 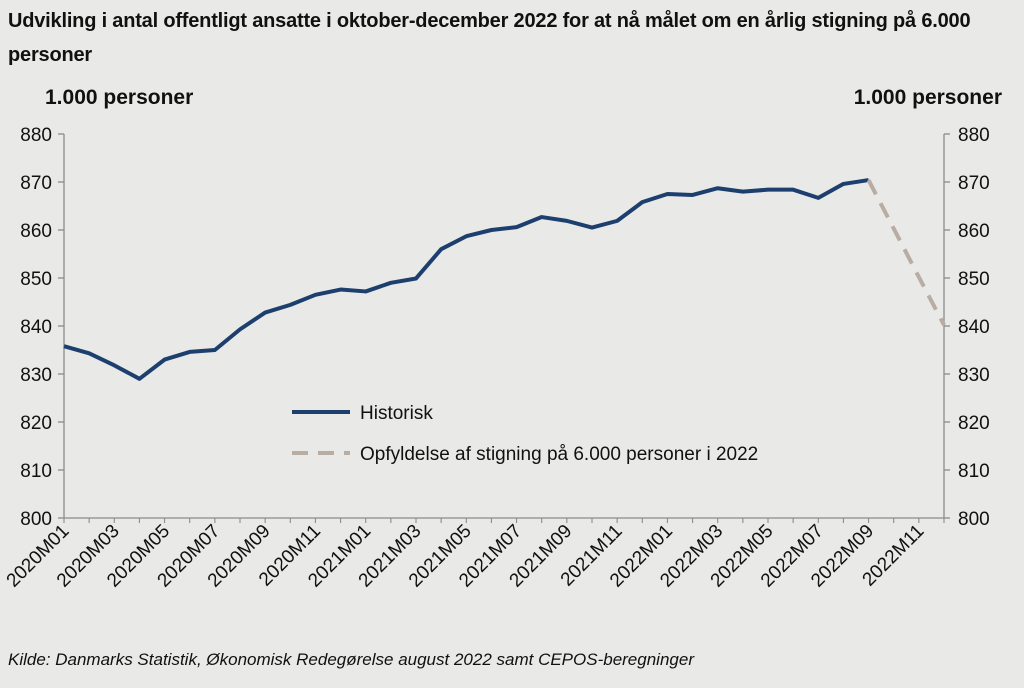 What do you see at coordinates (974, 231) in the screenshot?
I see `right-y-tick-label: 860` at bounding box center [974, 231].